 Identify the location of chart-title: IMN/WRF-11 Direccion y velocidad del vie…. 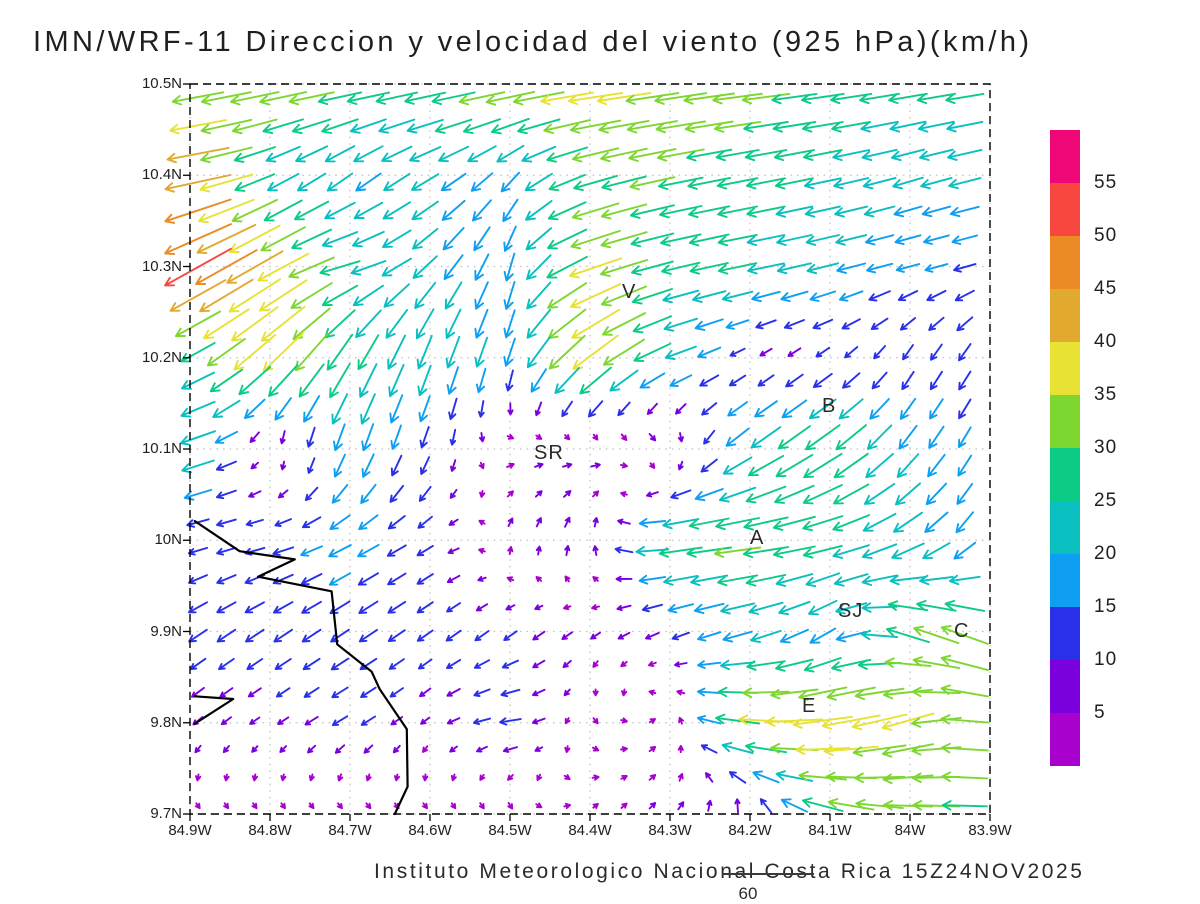
(533, 42).